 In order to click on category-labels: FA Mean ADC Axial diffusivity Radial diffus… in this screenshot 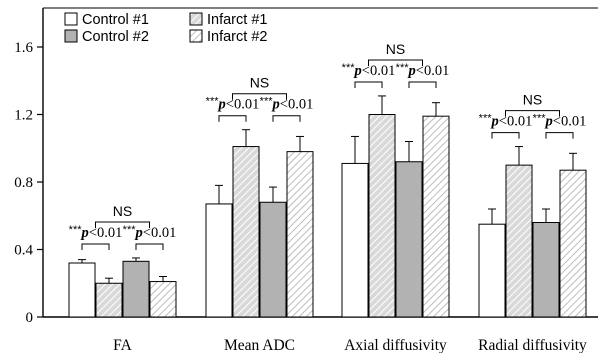, I will do `click(350, 345)`.